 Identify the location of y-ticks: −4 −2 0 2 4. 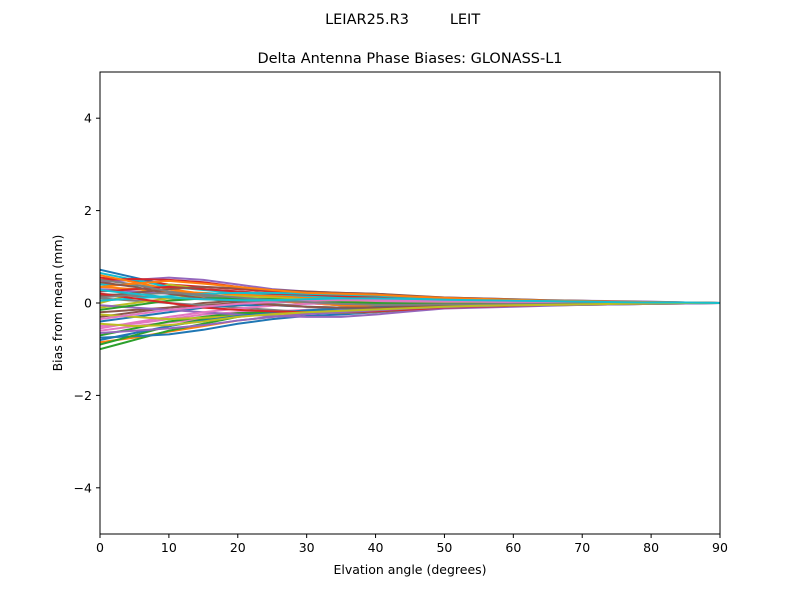
(87, 303).